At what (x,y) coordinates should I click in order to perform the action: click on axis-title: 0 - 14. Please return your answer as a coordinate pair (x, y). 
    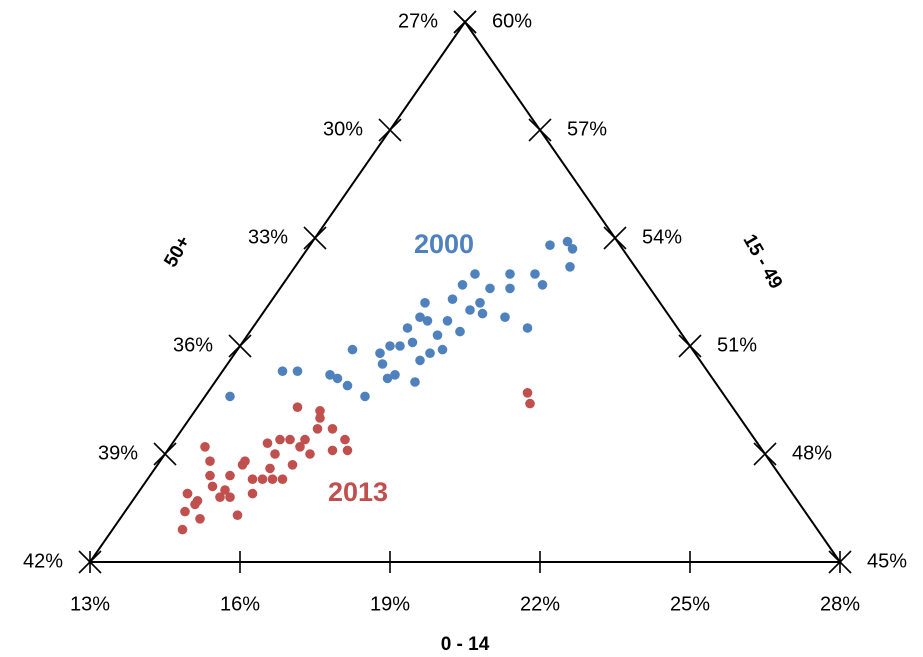
    Looking at the image, I should click on (465, 644).